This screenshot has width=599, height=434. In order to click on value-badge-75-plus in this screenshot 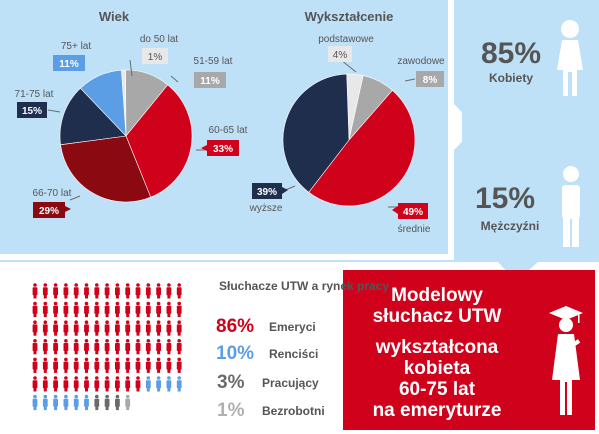, I will do `click(69, 63)`.